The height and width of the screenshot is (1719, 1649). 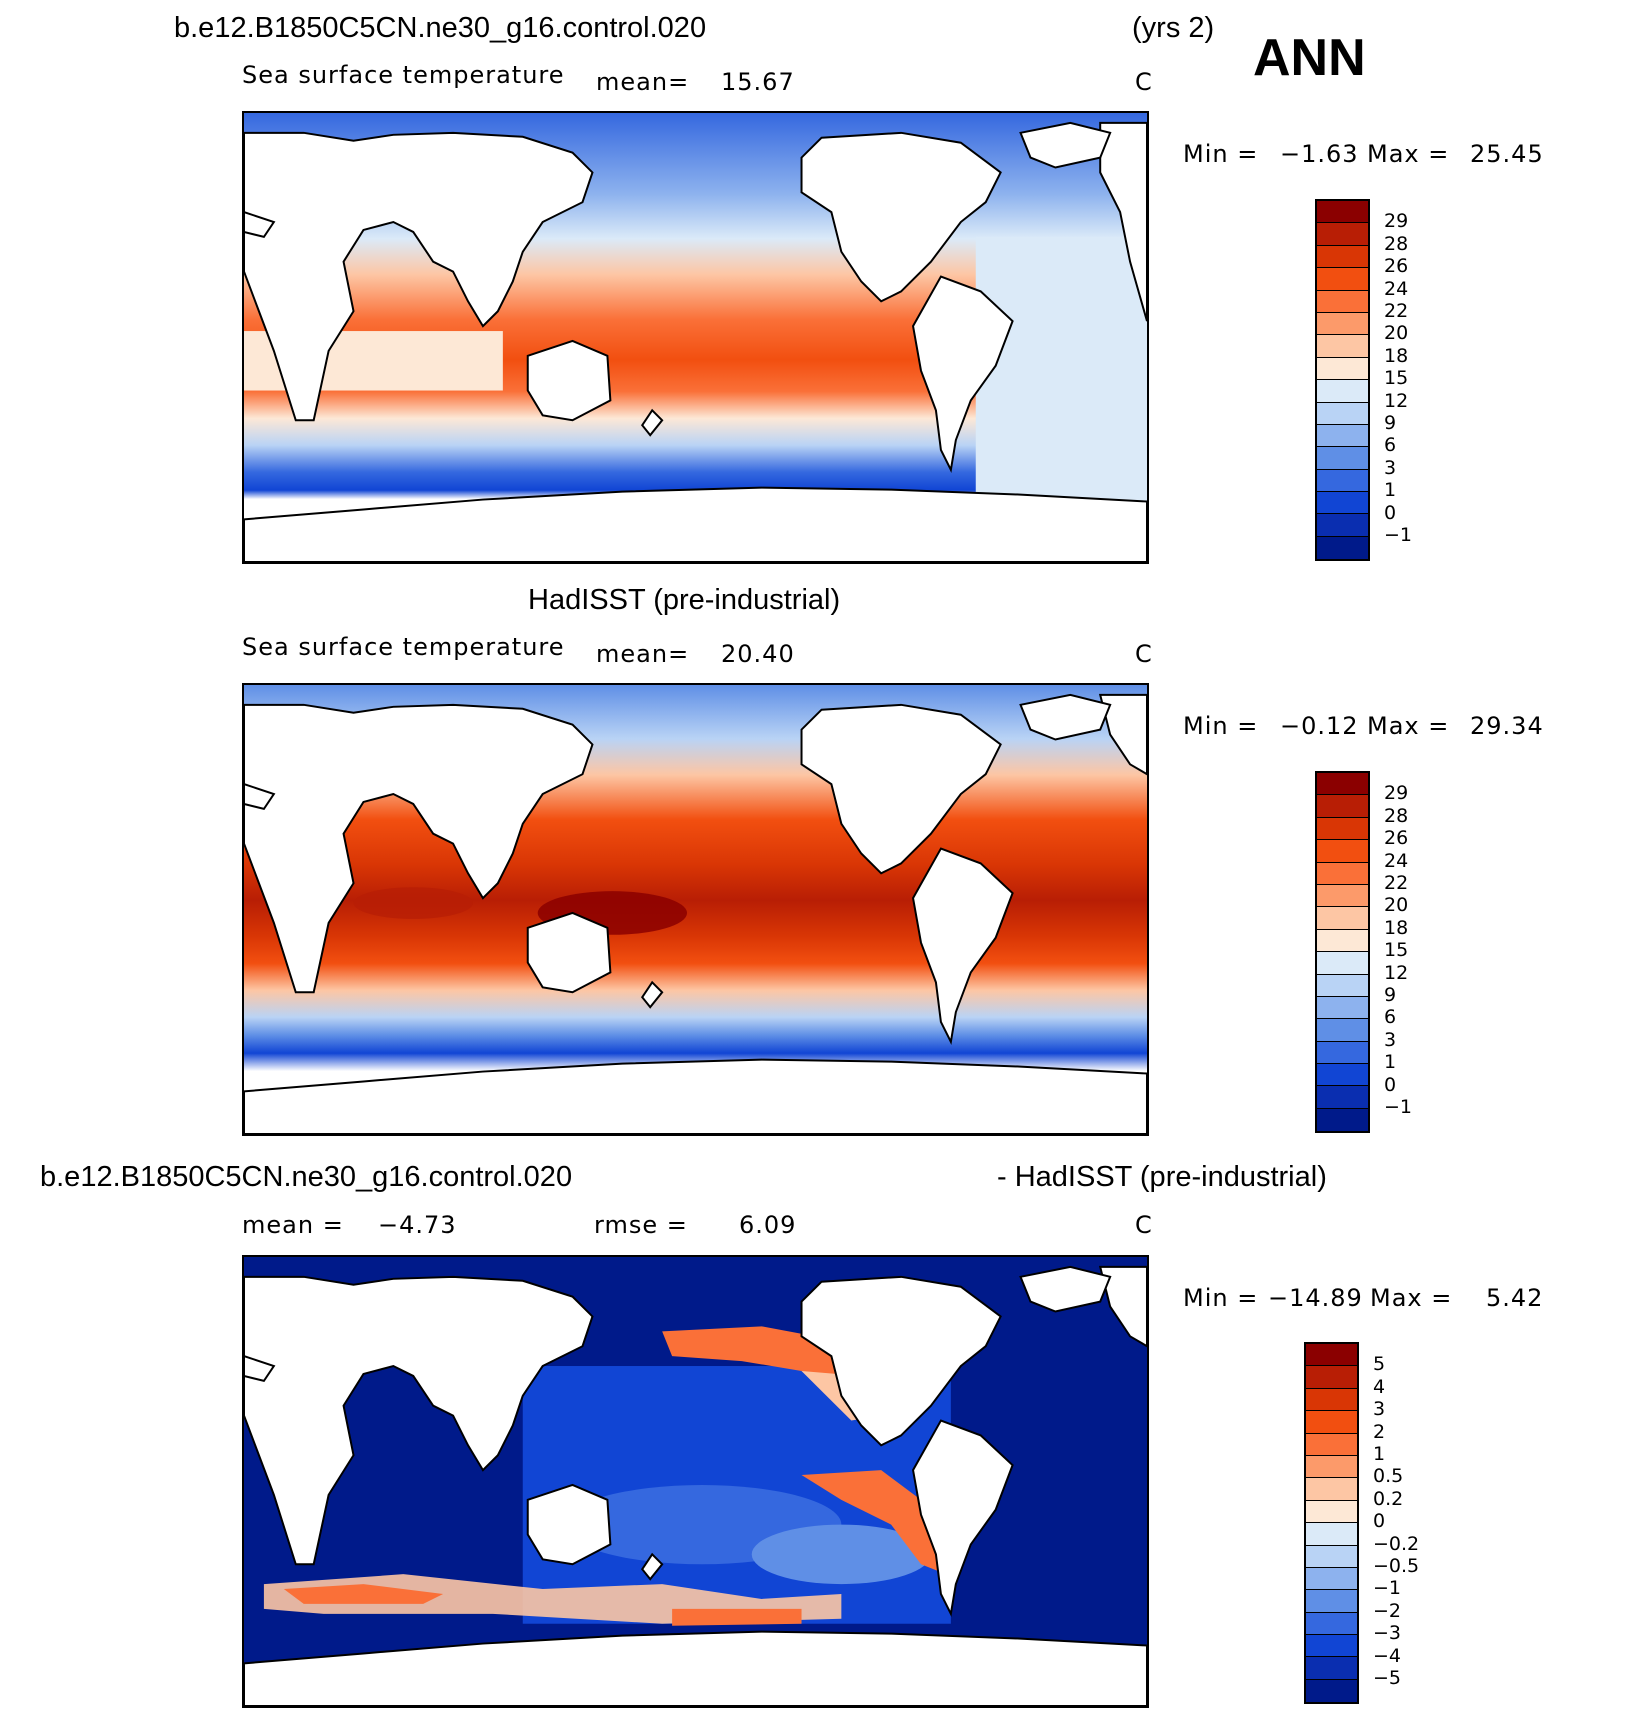 What do you see at coordinates (1387, 1610) in the screenshot?
I see `colorbar-tick-label: −2` at bounding box center [1387, 1610].